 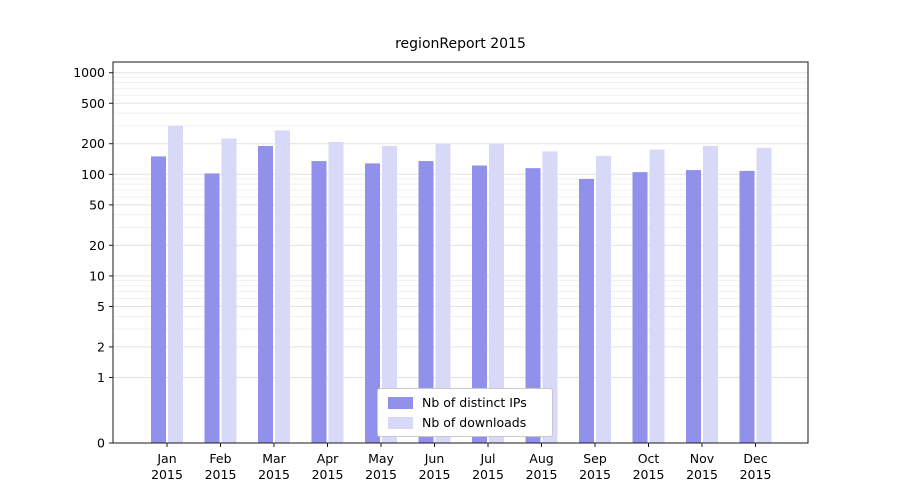 I want to click on bar-nov-downloads, so click(x=710, y=294).